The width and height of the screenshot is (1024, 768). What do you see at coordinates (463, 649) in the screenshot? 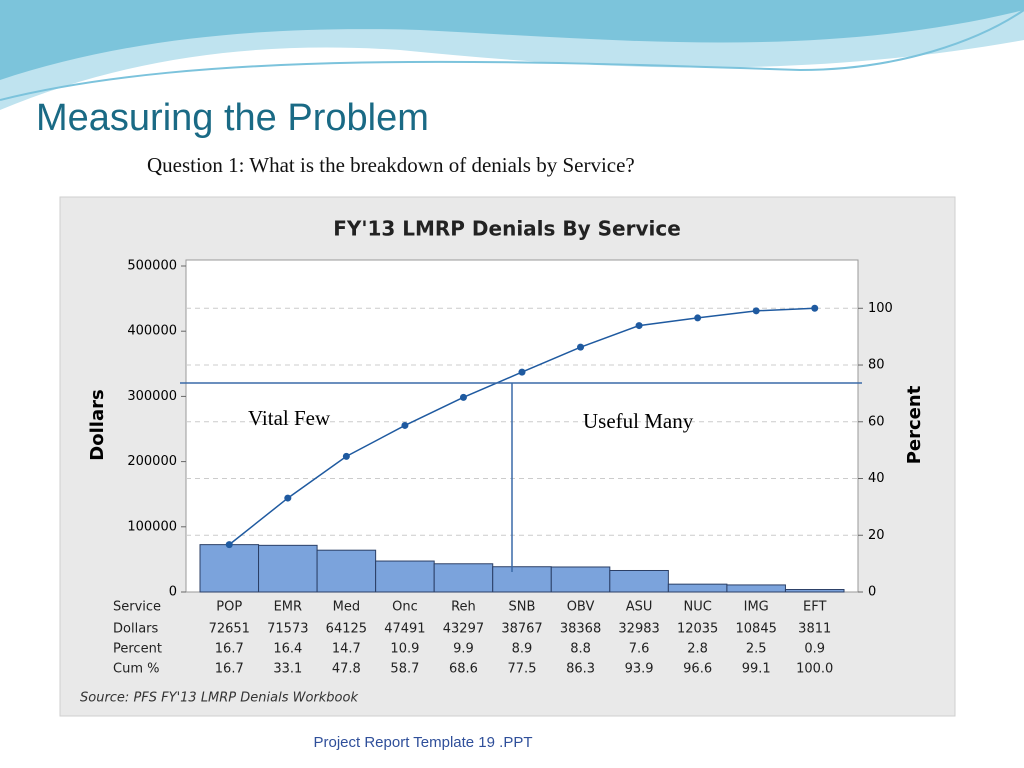
I see `table-cell: 9.9` at bounding box center [463, 649].